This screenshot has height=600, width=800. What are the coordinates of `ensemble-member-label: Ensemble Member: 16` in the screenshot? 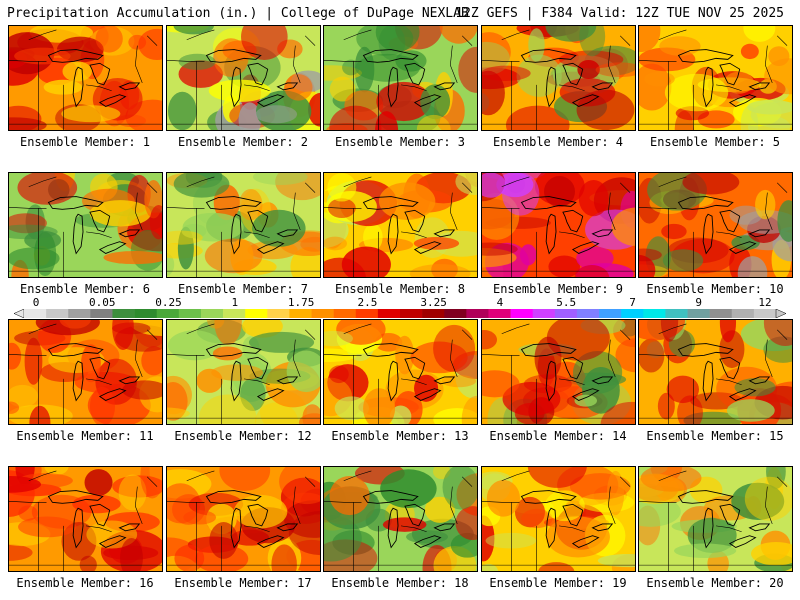 It's located at (85, 583).